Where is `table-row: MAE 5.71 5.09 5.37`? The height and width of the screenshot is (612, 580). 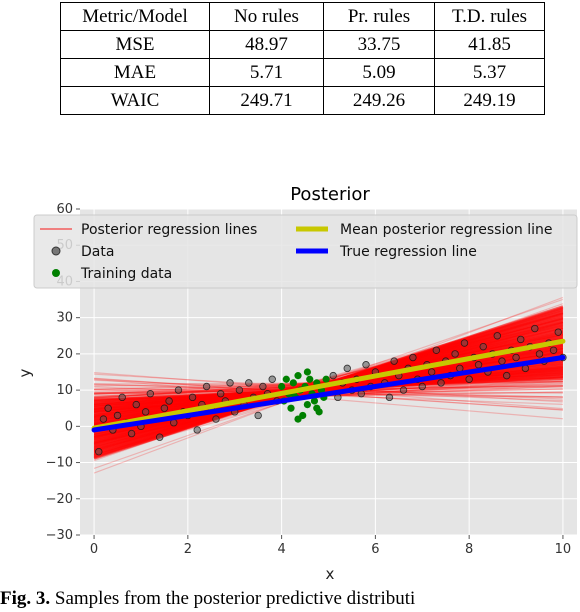 table-row: MAE 5.71 5.09 5.37 is located at coordinates (302, 72).